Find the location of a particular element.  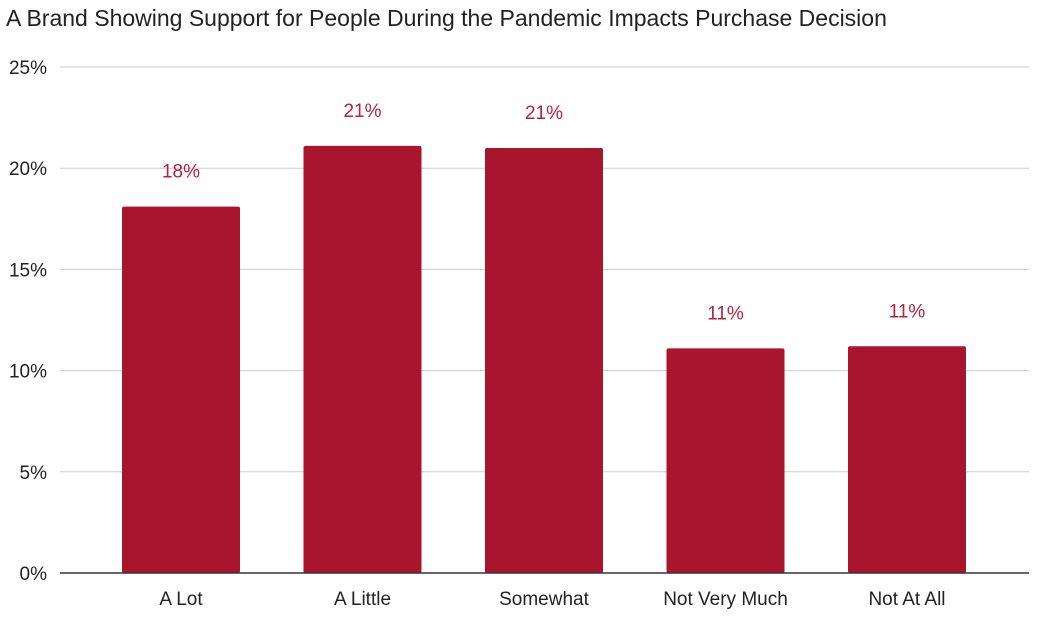

y-tick-label: 15% is located at coordinates (28, 270).